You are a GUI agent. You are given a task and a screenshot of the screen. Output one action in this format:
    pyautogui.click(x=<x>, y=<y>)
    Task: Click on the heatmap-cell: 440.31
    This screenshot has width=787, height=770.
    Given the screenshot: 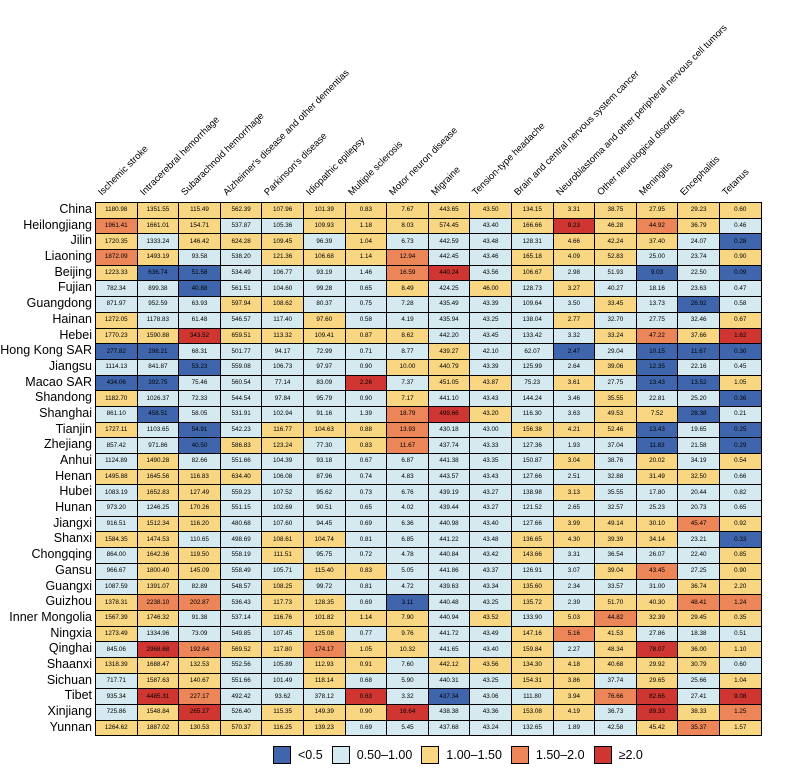 What is the action you would take?
    pyautogui.click(x=449, y=681)
    